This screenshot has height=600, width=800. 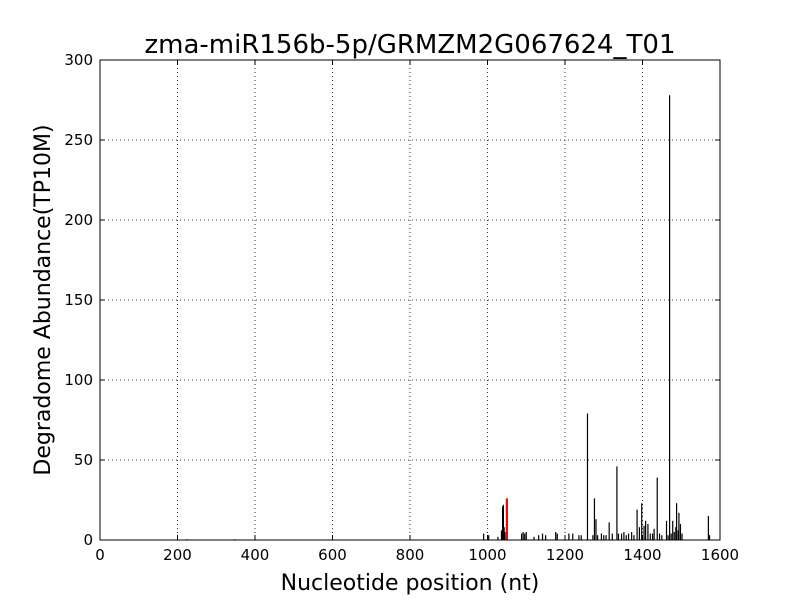 What do you see at coordinates (410, 555) in the screenshot?
I see `x-tick-label: 800` at bounding box center [410, 555].